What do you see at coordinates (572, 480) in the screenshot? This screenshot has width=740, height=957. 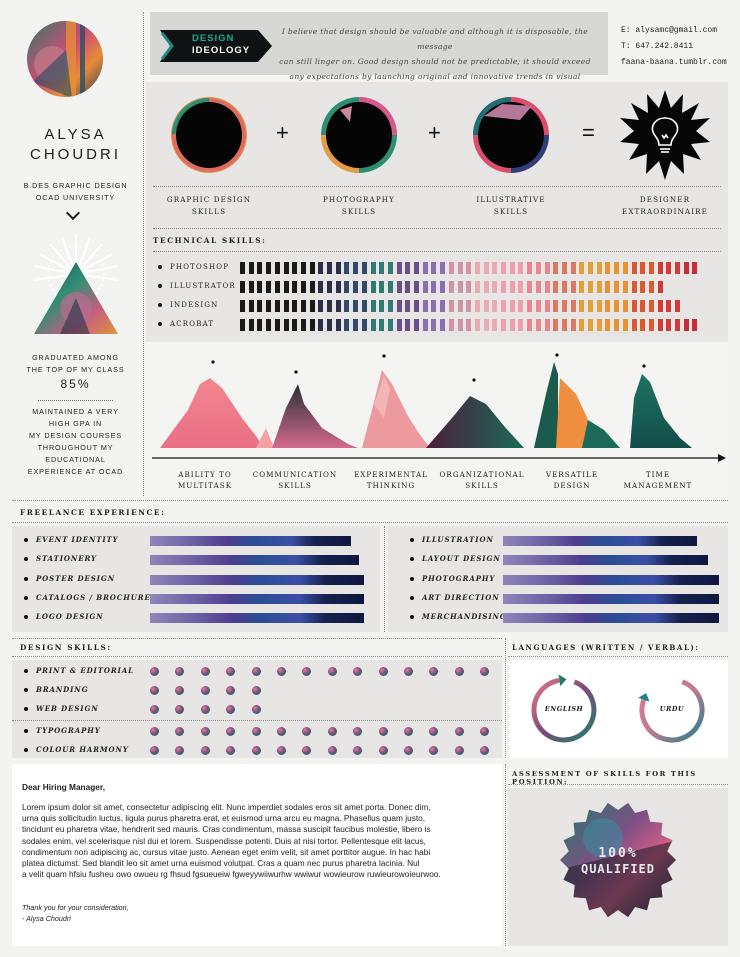 I see `peak-label: VERSATILE DESIGN` at bounding box center [572, 480].